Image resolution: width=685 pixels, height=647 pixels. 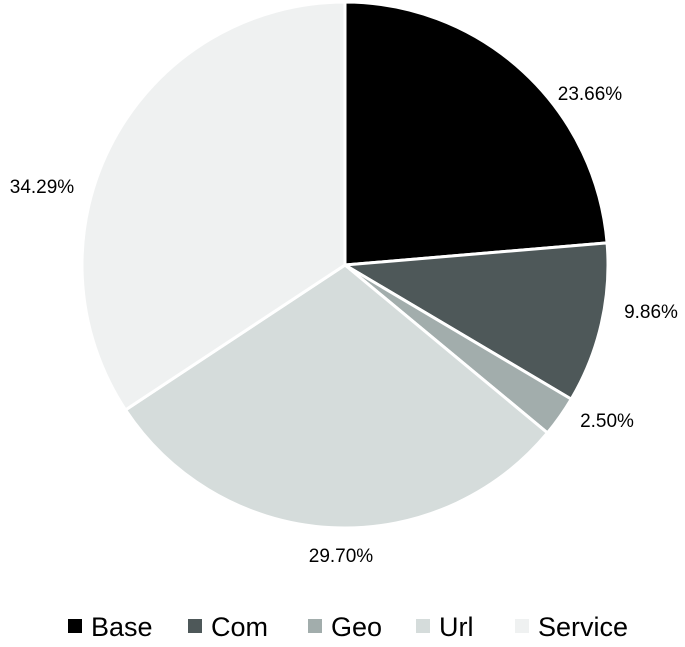 I want to click on legend-label-service: Service, so click(x=583, y=627).